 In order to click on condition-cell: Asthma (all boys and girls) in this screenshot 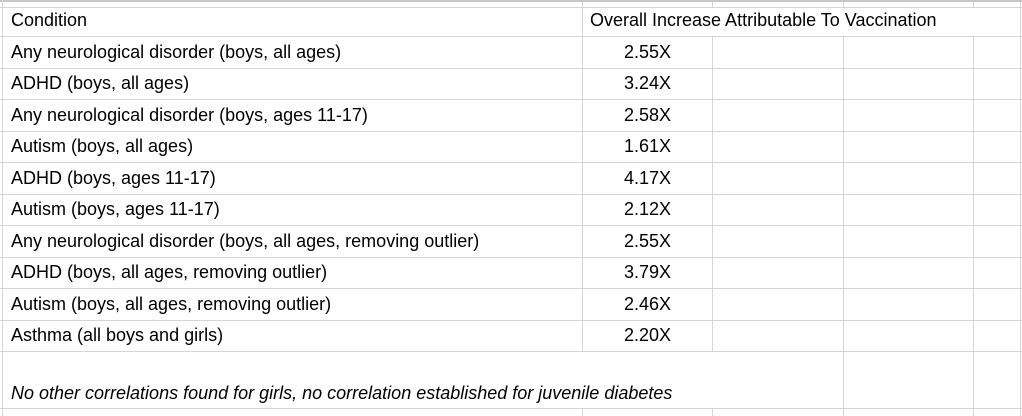, I will do `click(293, 335)`.